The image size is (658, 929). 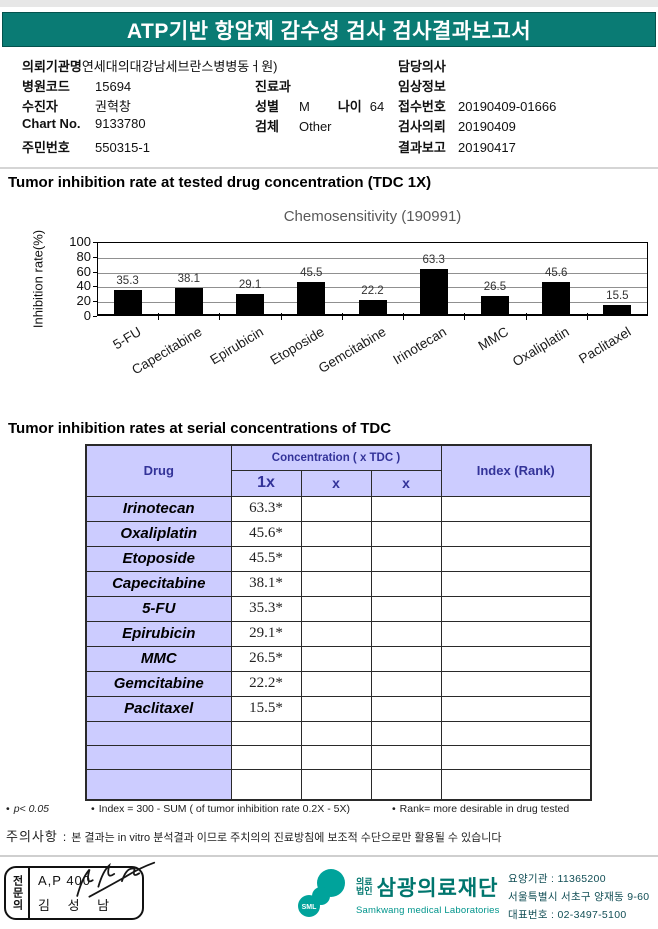 I want to click on concentration-1x-cell: 22.2*, so click(x=266, y=683).